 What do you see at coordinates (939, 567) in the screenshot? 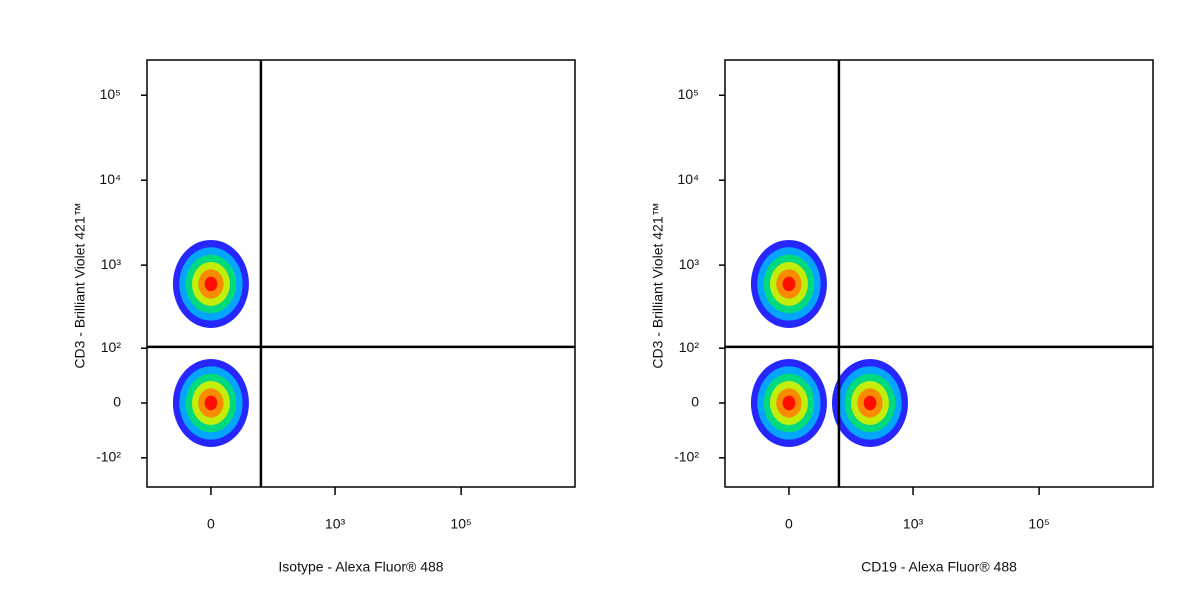
I see `x-axis-label: CD19 - Alexa Fluor® 488` at bounding box center [939, 567].